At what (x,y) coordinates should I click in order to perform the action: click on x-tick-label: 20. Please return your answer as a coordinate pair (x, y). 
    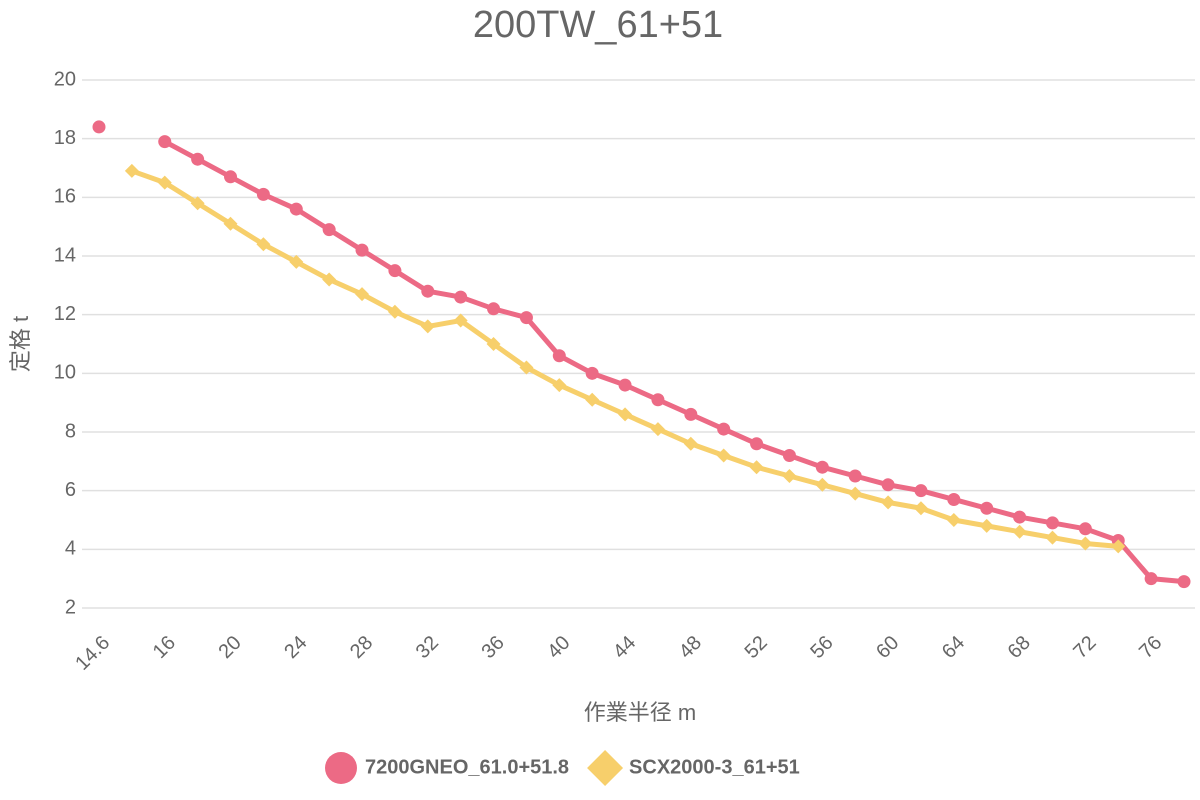
    Looking at the image, I should click on (229, 647).